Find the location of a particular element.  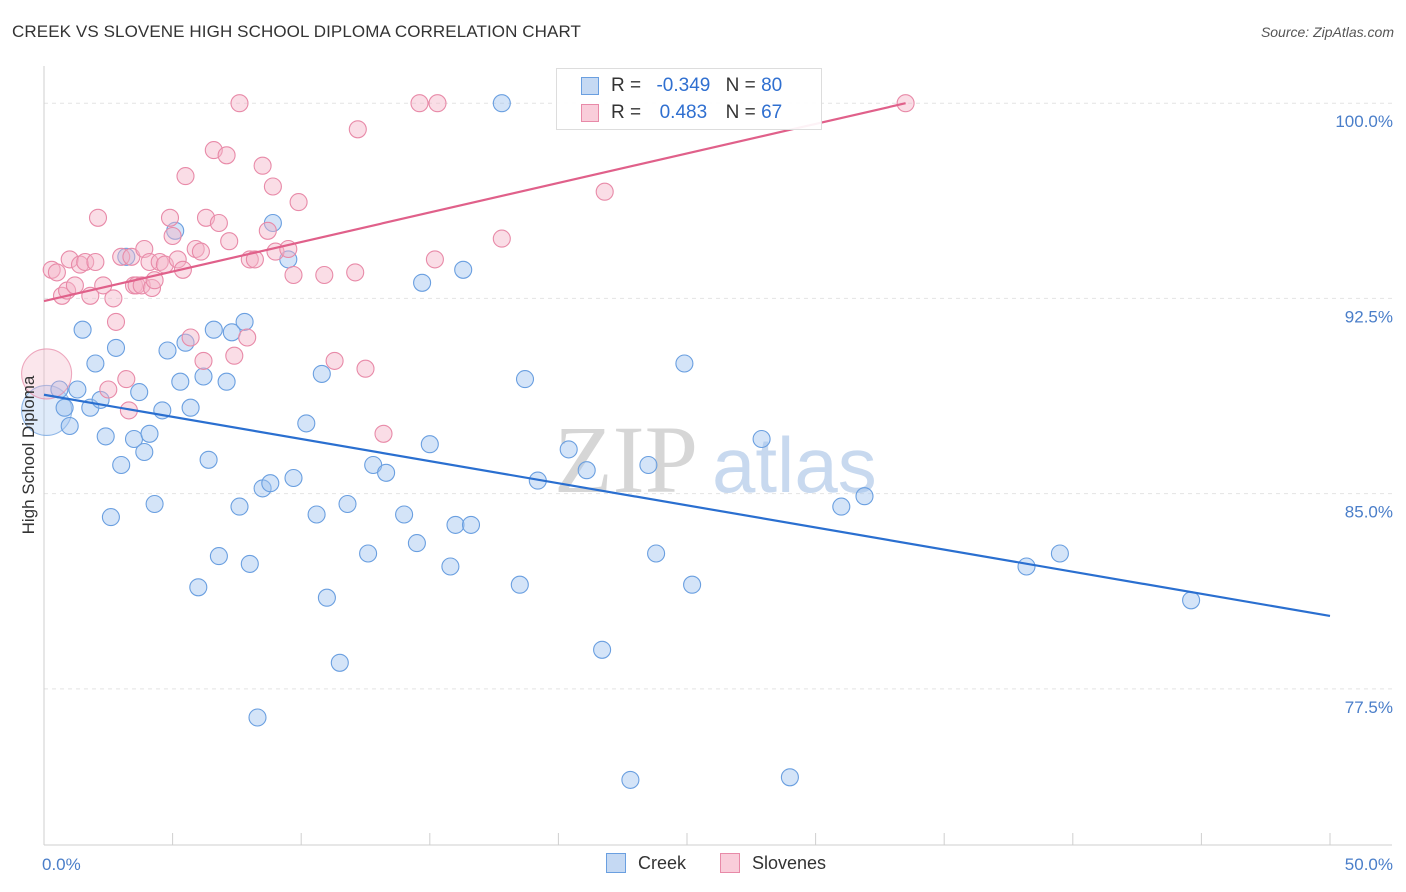

y-tick-label: 92.5% is located at coordinates (1369, 316).